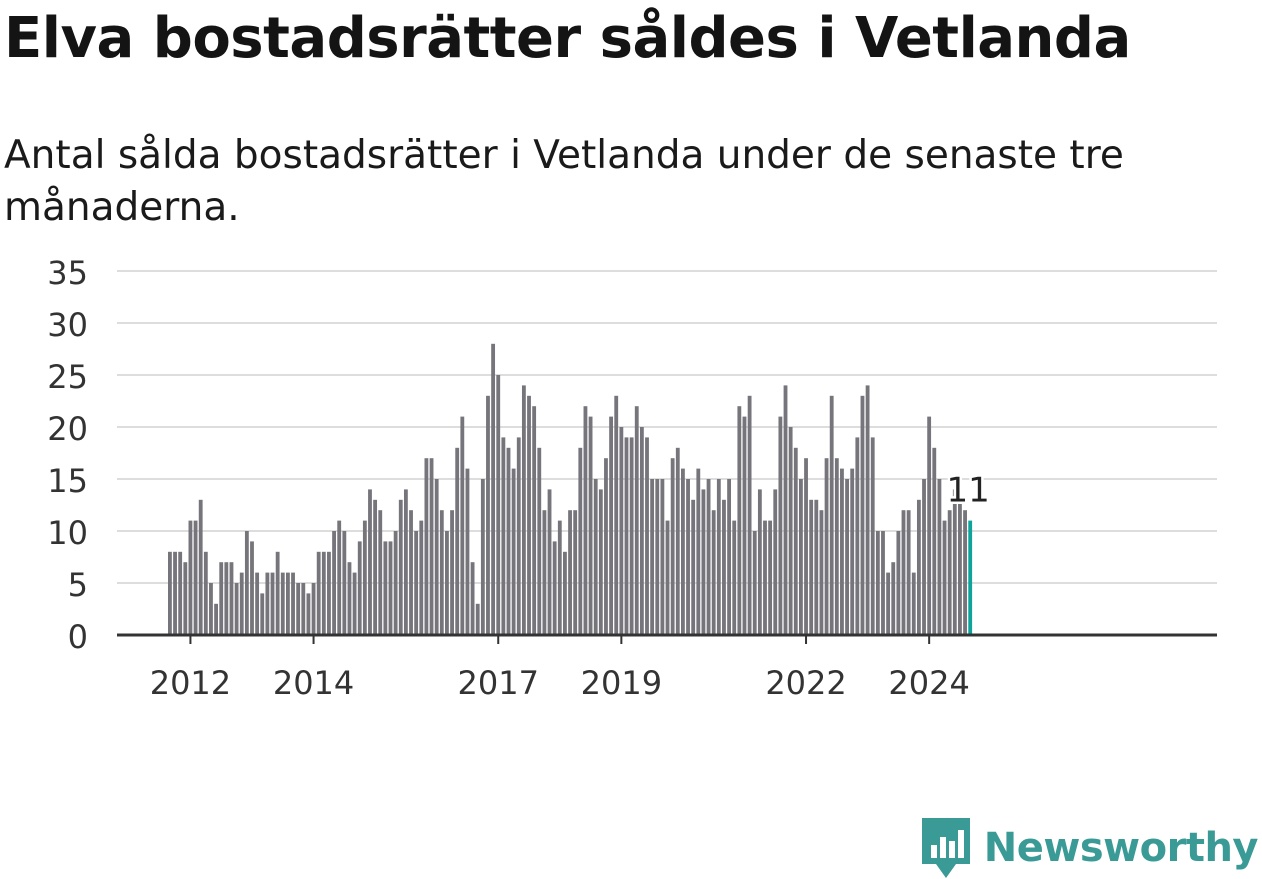  I want to click on x-tick-label: 2012, so click(190, 683).